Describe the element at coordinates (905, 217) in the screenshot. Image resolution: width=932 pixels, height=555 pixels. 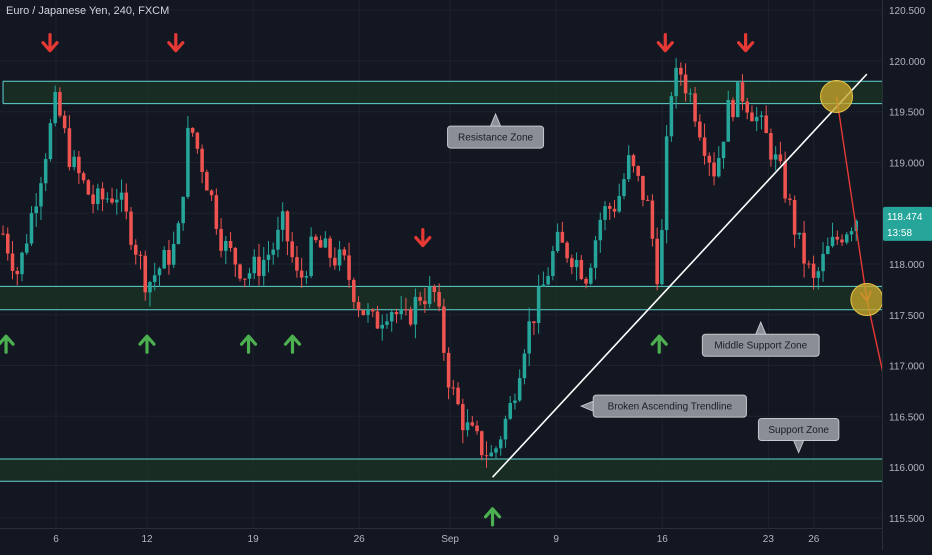
I see `current-price-label: 118.474` at that location.